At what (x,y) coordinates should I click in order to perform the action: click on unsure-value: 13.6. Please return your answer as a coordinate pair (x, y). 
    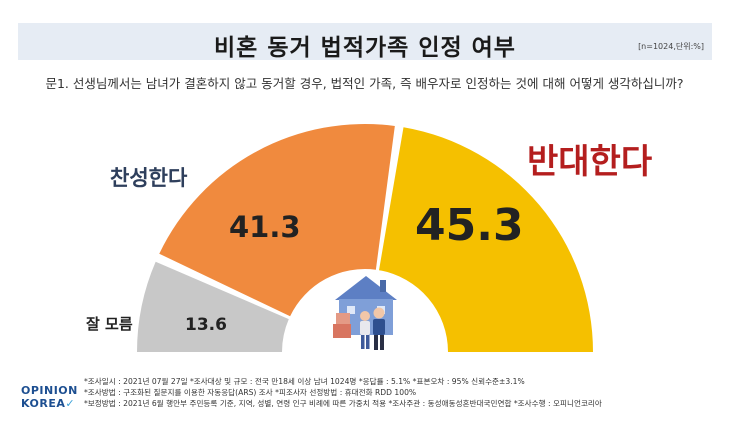
    Looking at the image, I should click on (206, 325).